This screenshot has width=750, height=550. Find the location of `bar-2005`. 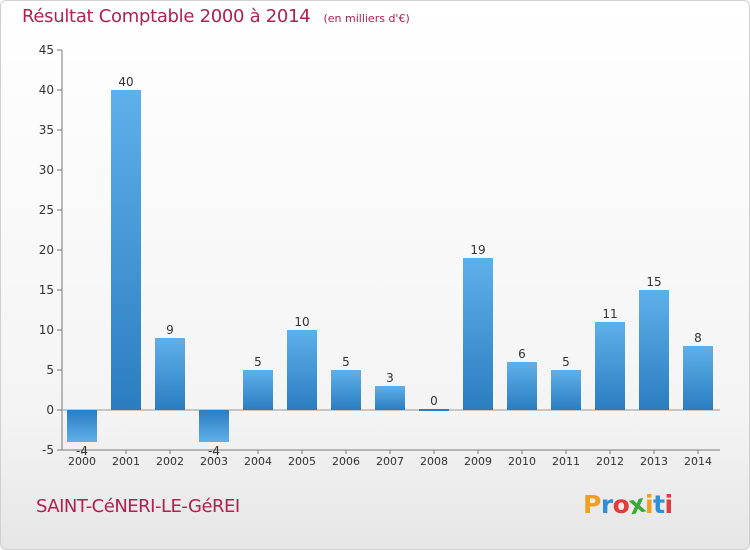

bar-2005 is located at coordinates (302, 370).